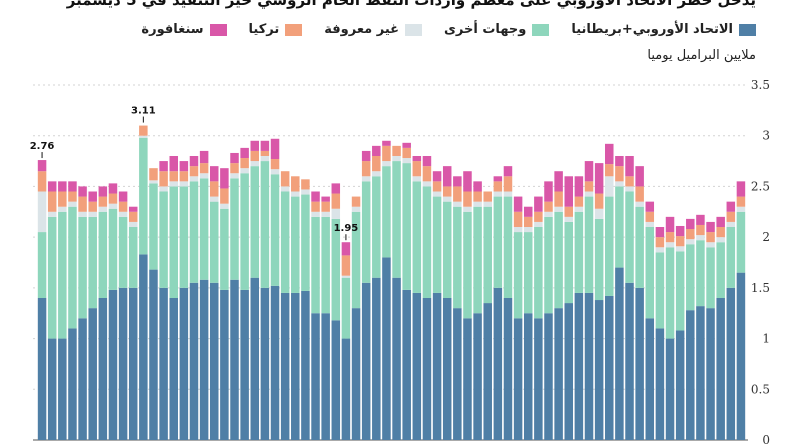 The image size is (792, 446). What do you see at coordinates (346, 228) in the screenshot?
I see `annotation-label: 1.95` at bounding box center [346, 228].